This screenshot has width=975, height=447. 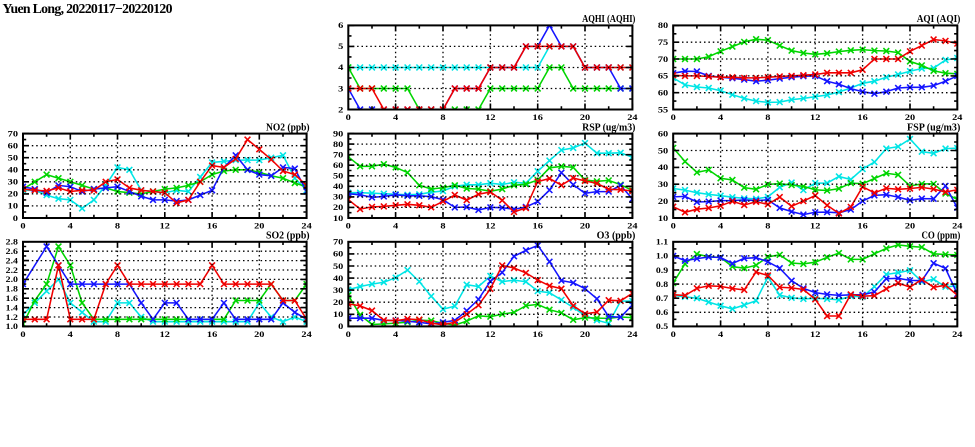 What do you see at coordinates (662, 298) in the screenshot?
I see `svg-text: 0.7` at bounding box center [662, 298].